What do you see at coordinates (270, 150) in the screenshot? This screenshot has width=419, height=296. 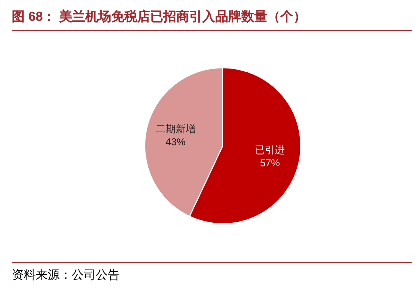 I see `slice-label: 已引进` at bounding box center [270, 150].